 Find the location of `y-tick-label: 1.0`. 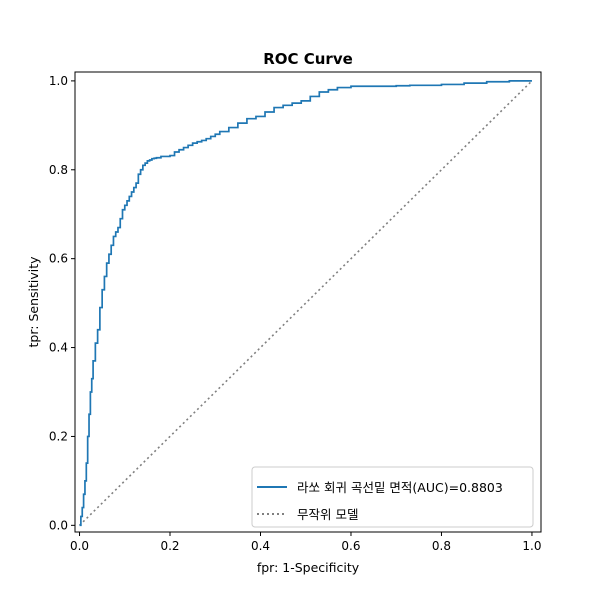

y-tick-label: 1.0 is located at coordinates (58, 81).